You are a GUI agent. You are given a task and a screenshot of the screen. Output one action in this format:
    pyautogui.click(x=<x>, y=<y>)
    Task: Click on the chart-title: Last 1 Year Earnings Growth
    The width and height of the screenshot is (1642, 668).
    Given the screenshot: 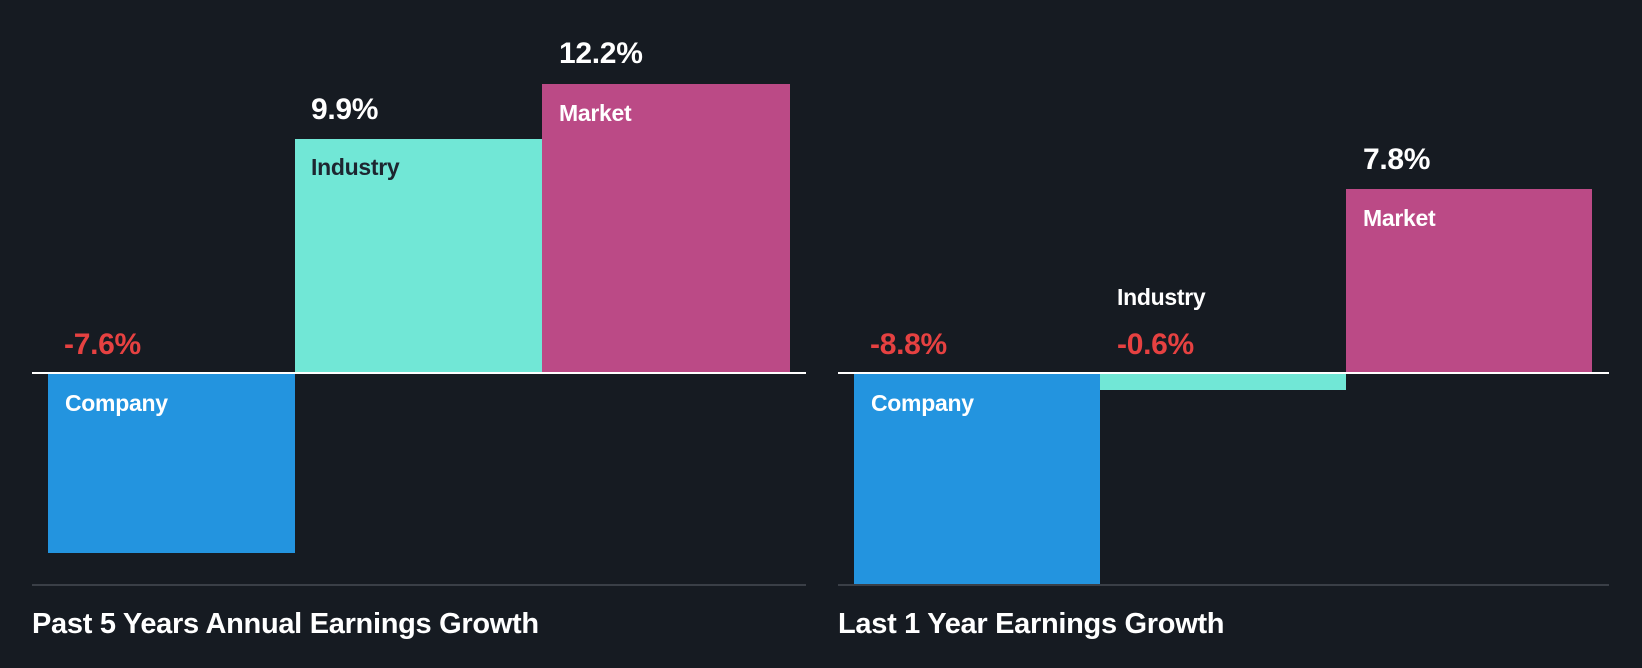 What is the action you would take?
    pyautogui.click(x=1031, y=624)
    